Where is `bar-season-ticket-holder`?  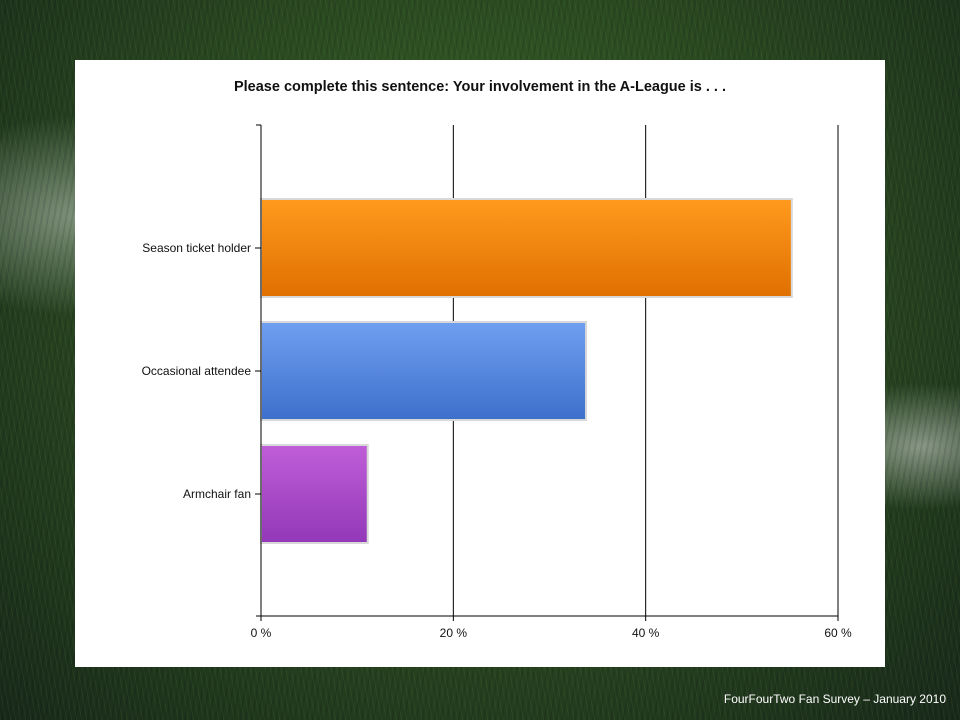 bar-season-ticket-holder is located at coordinates (526, 248).